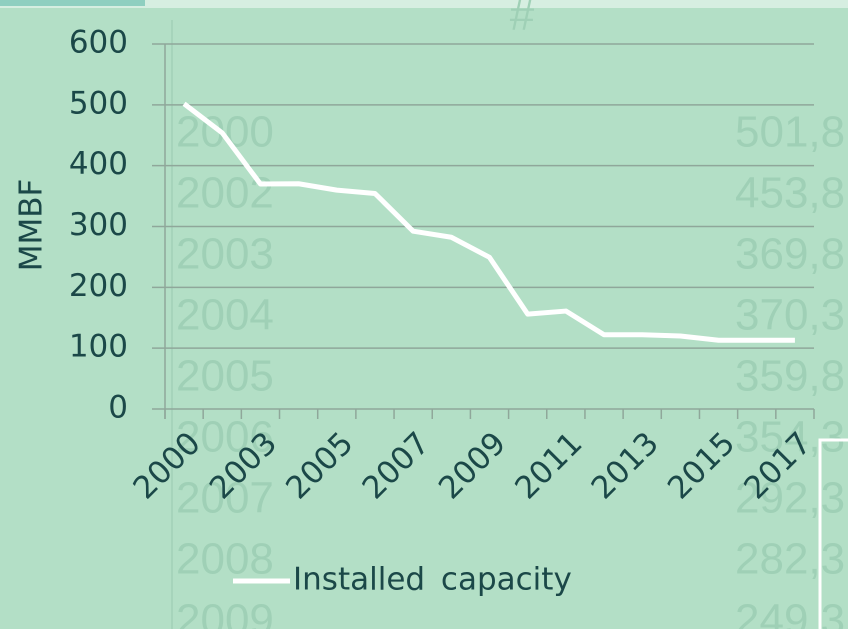  I want to click on x-tick-label: 2009, so click(472, 465).